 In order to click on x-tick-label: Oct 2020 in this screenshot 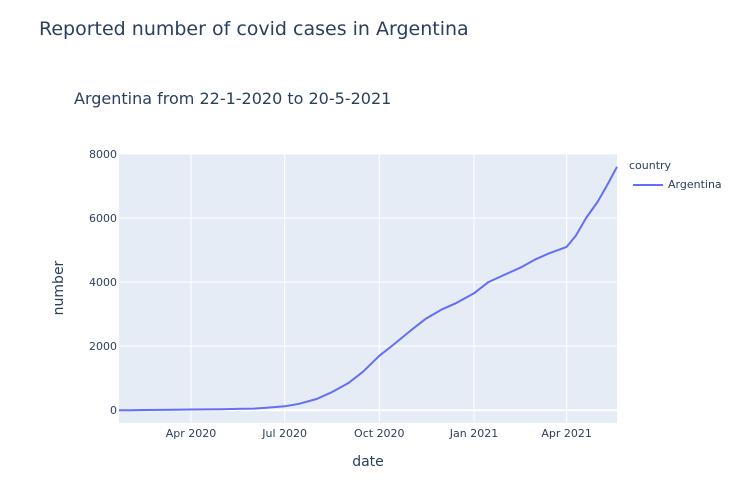, I will do `click(379, 433)`.